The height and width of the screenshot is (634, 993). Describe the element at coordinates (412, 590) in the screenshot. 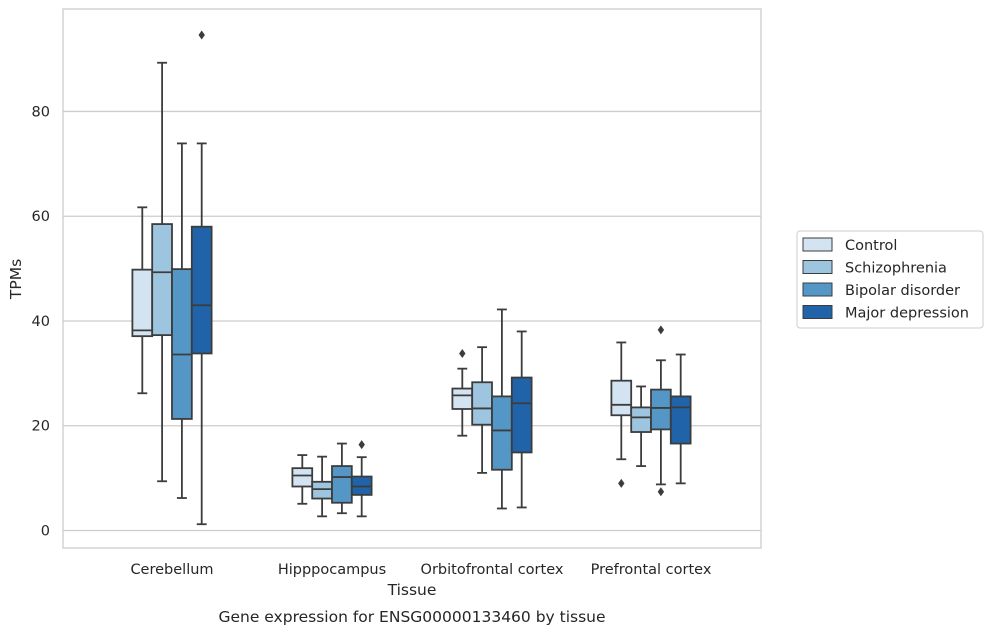

I see `x-axis-label: Tissue` at that location.